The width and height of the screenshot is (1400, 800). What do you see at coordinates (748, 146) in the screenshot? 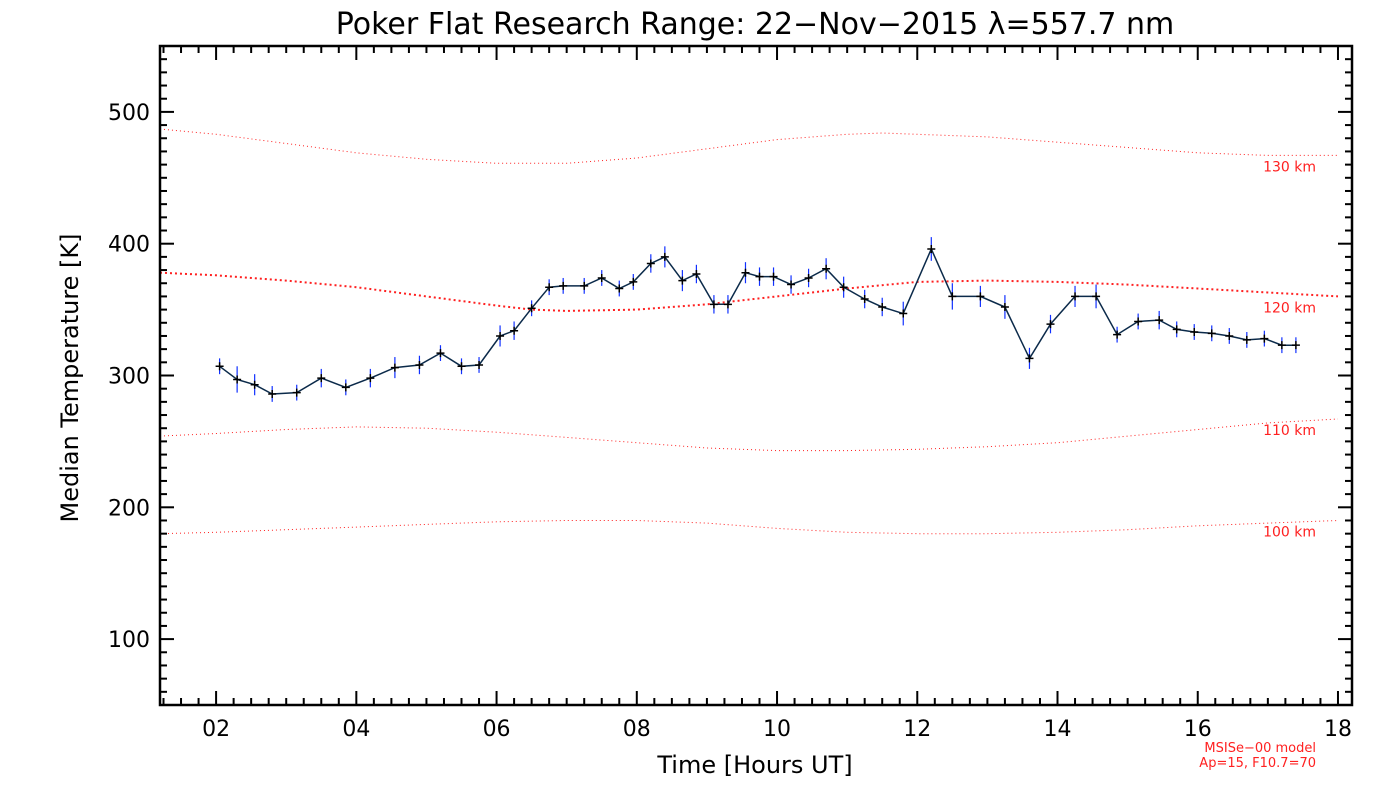
I see `model-curve-130-km` at bounding box center [748, 146].